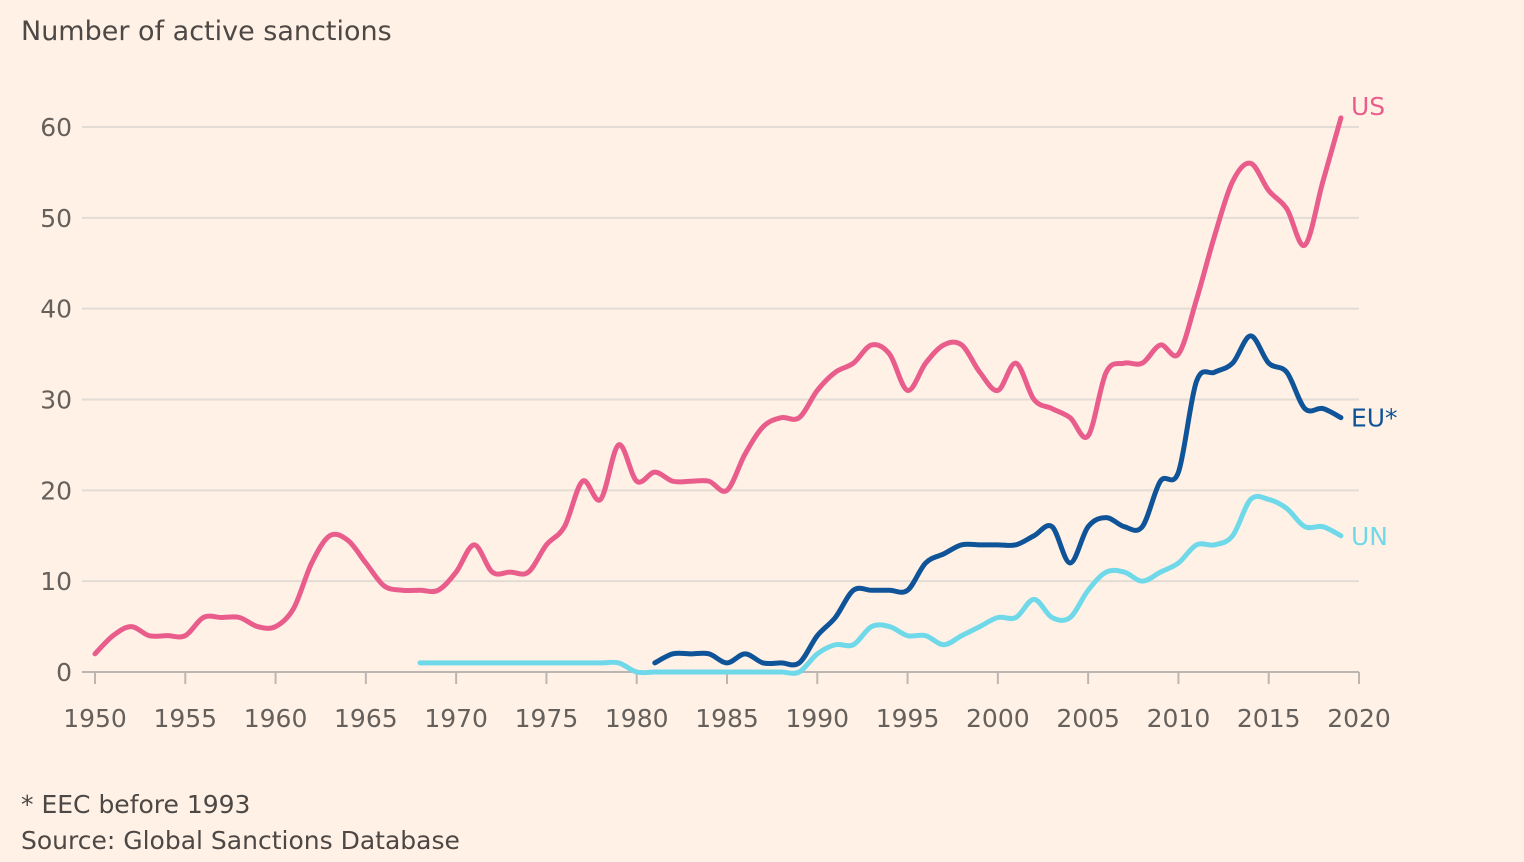 This screenshot has width=1524, height=862. Describe the element at coordinates (1369, 536) in the screenshot. I see `series-label: UN` at that location.